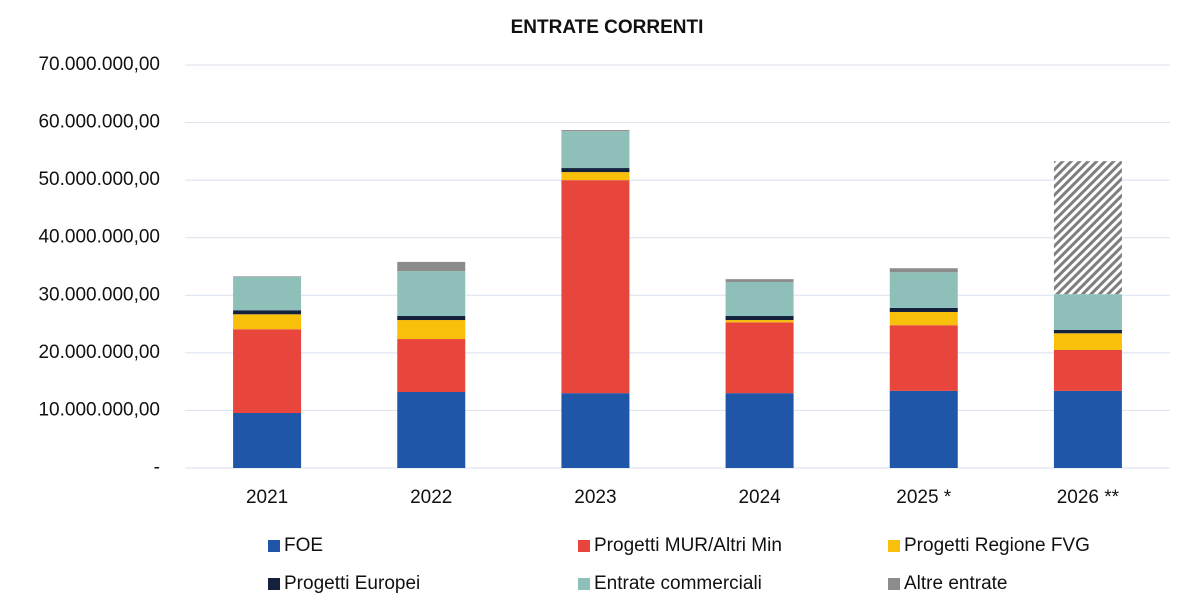 This screenshot has width=1187, height=597. I want to click on y-tick-label: 40.000.000,00, so click(99, 237).